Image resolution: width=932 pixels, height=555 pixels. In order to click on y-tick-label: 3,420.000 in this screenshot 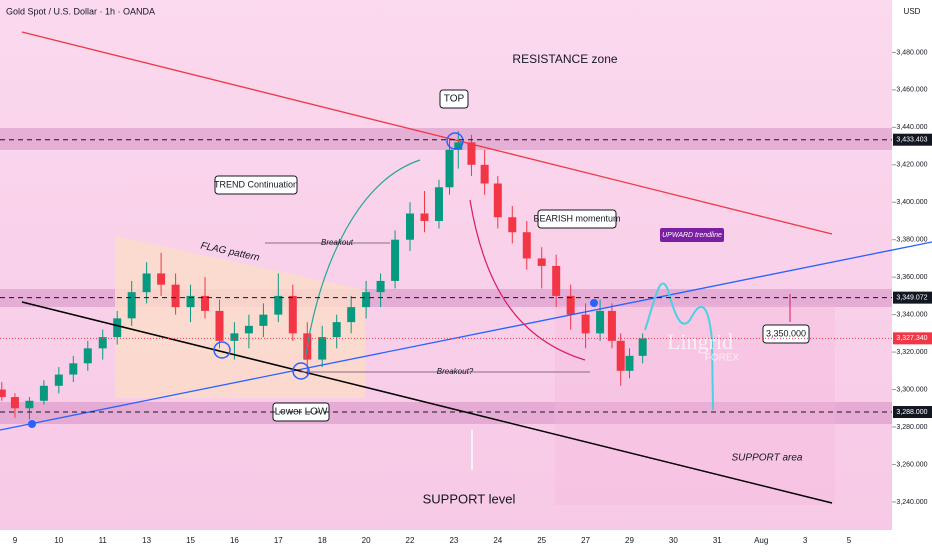, I will do `click(911, 165)`.